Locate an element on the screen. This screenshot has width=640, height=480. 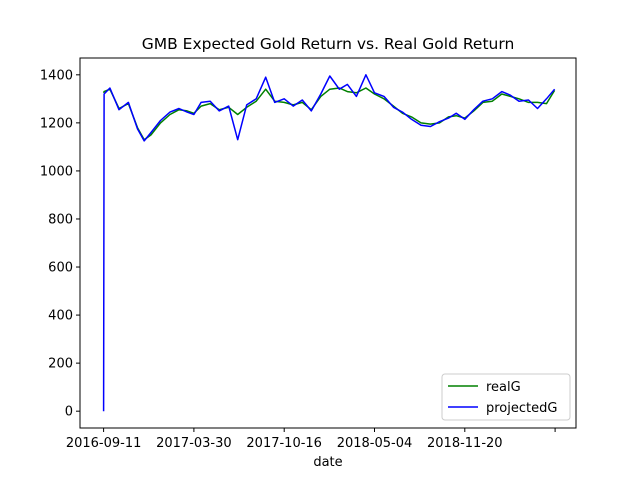
x-tick-label-2: 2017-10-16 is located at coordinates (284, 443).